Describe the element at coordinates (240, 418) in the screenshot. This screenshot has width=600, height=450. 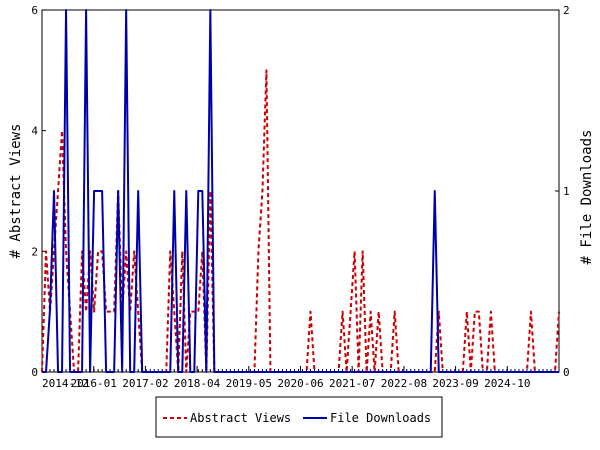
I see `legend-label-abstract-views: Abstract Views` at that location.